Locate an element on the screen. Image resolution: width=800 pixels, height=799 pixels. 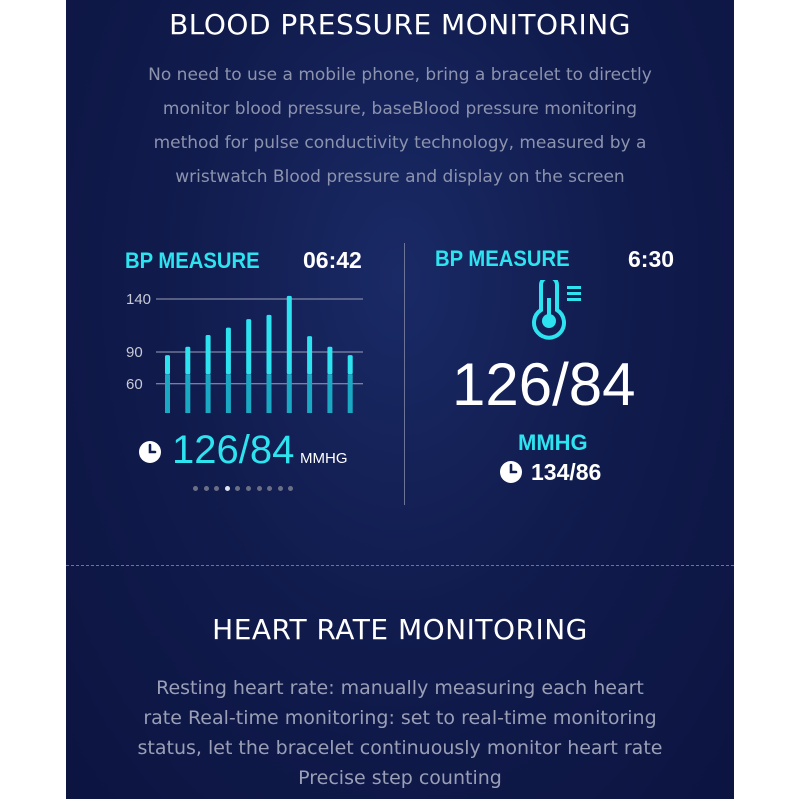
y-tick-label: 60 is located at coordinates (134, 384).